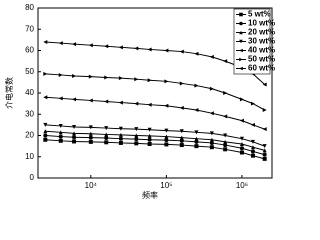 This screenshot has height=240, width=320. Describe the element at coordinates (261, 59) in the screenshot. I see `legend-label: 50 wt%` at that location.